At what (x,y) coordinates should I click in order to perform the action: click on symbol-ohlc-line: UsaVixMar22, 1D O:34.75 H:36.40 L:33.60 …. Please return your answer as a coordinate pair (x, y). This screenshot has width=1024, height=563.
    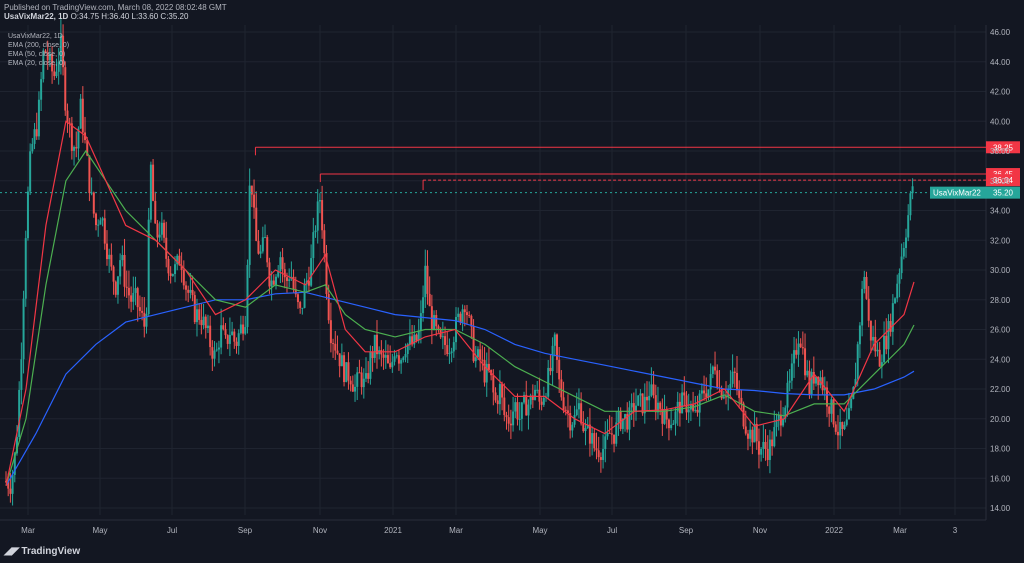
    Looking at the image, I should click on (96, 16).